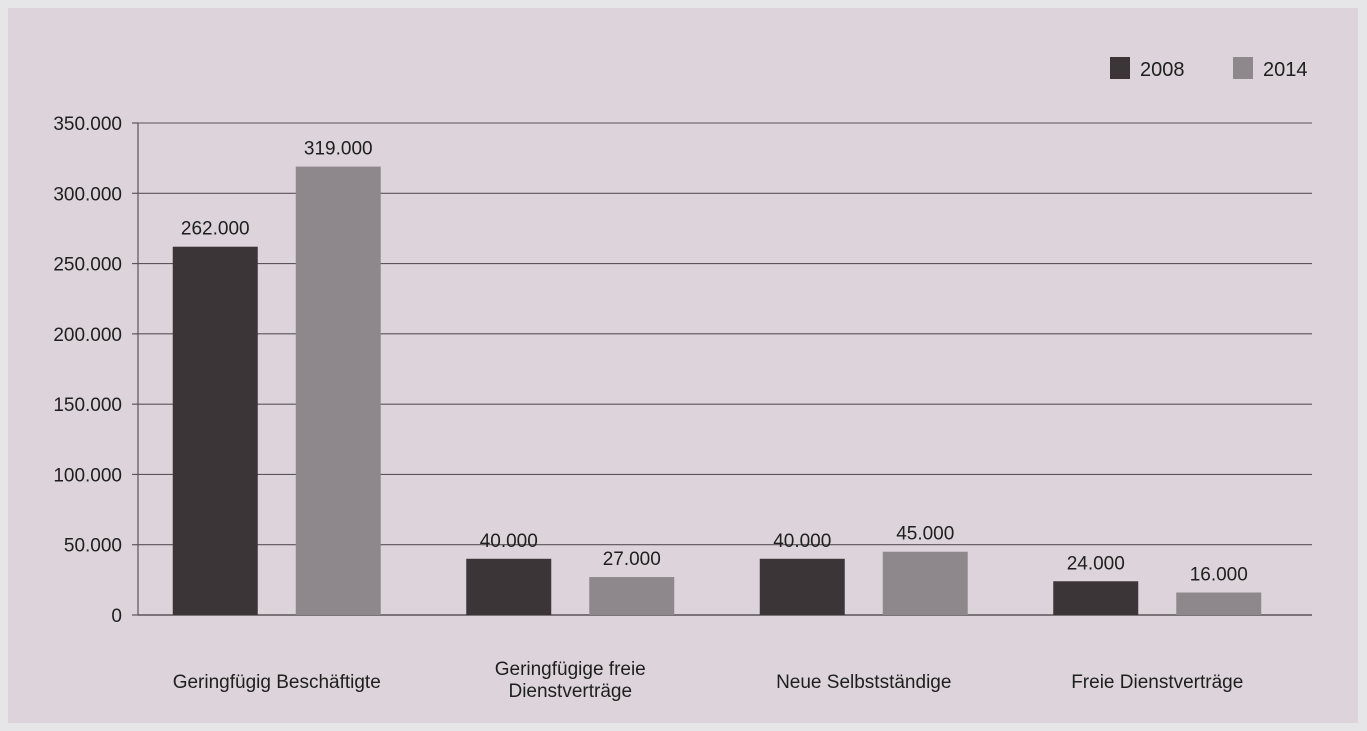 This screenshot has width=1367, height=731. What do you see at coordinates (1243, 68) in the screenshot?
I see `legend-swatch-2014` at bounding box center [1243, 68].